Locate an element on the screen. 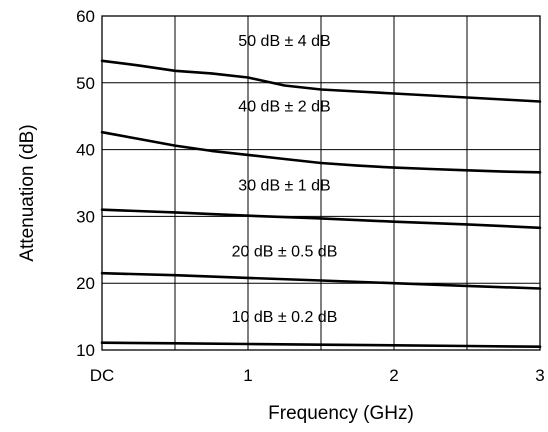  series-line-50-db-4-db is located at coordinates (321, 81).